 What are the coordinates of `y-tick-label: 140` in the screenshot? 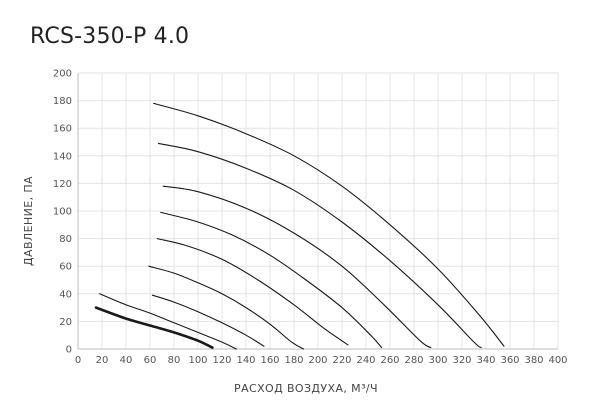 It's located at (62, 156).